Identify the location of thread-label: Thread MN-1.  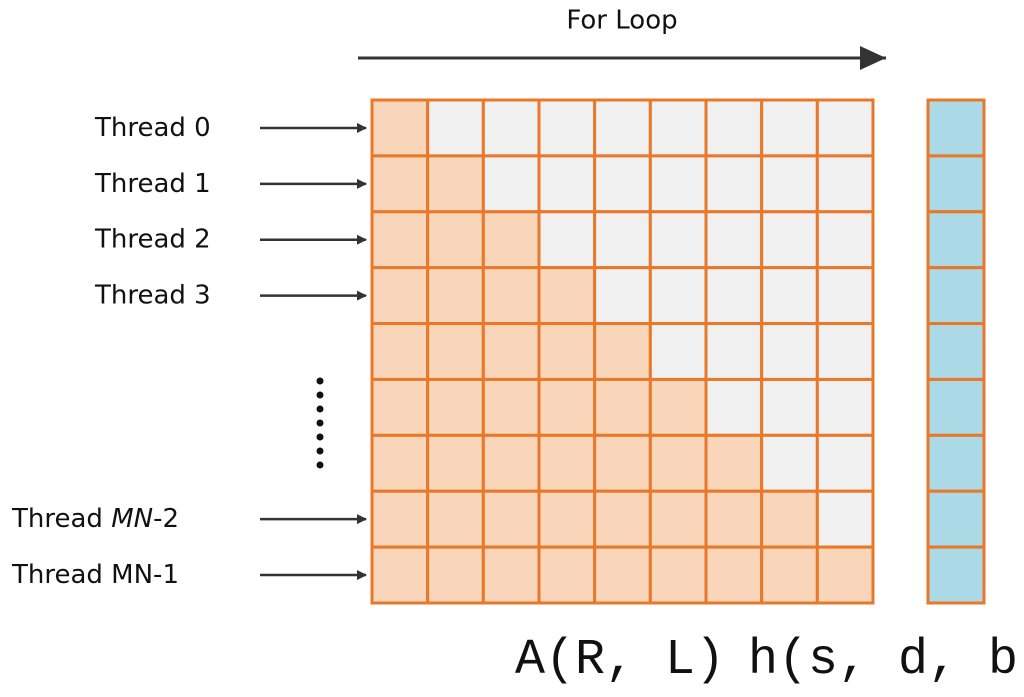
(95, 575).